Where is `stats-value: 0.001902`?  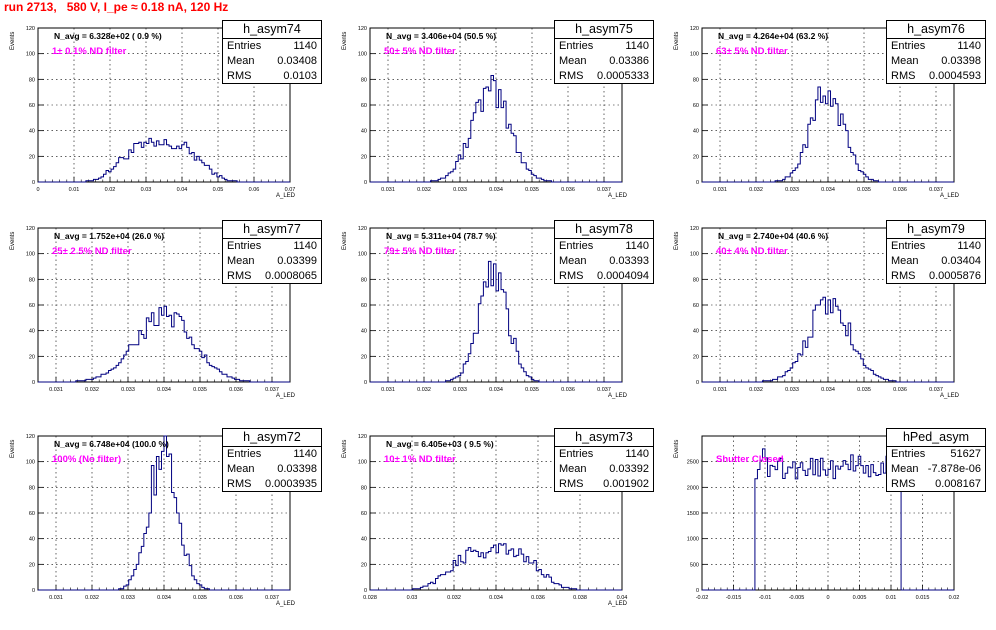 stats-value: 0.001902 is located at coordinates (626, 484).